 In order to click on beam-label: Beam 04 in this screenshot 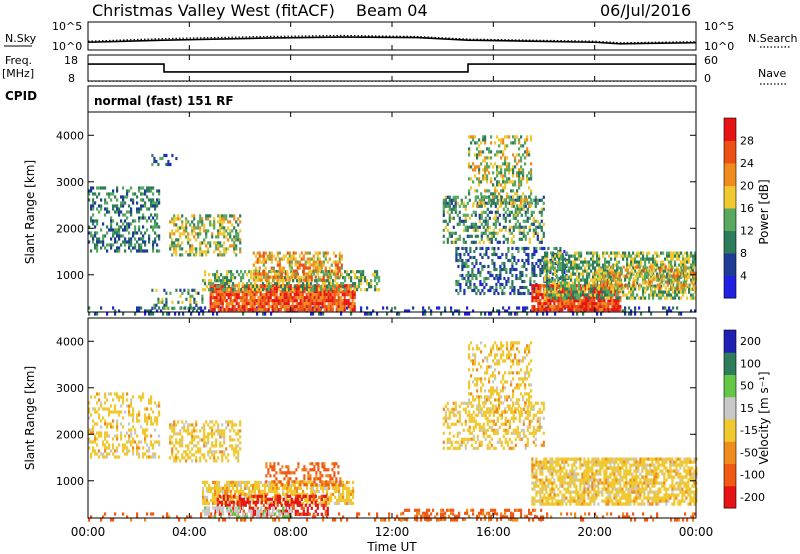, I will do `click(392, 10)`.